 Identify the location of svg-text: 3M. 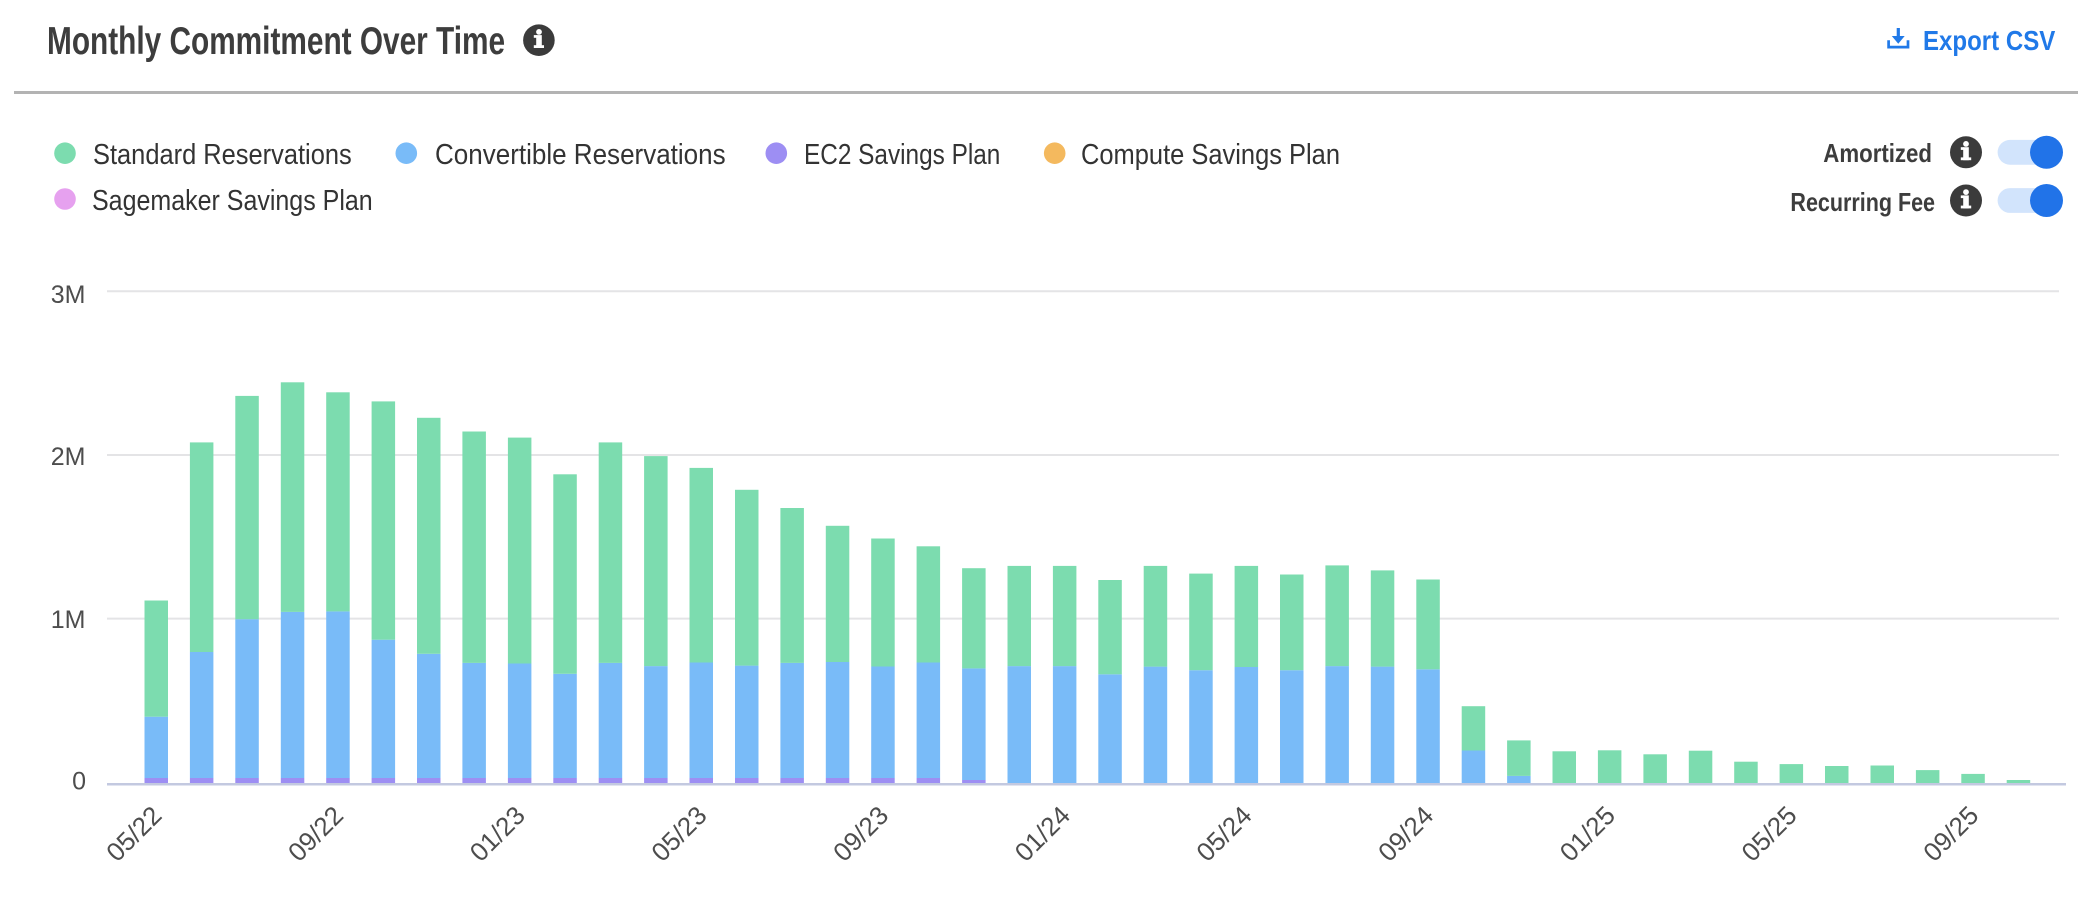
(68, 295).